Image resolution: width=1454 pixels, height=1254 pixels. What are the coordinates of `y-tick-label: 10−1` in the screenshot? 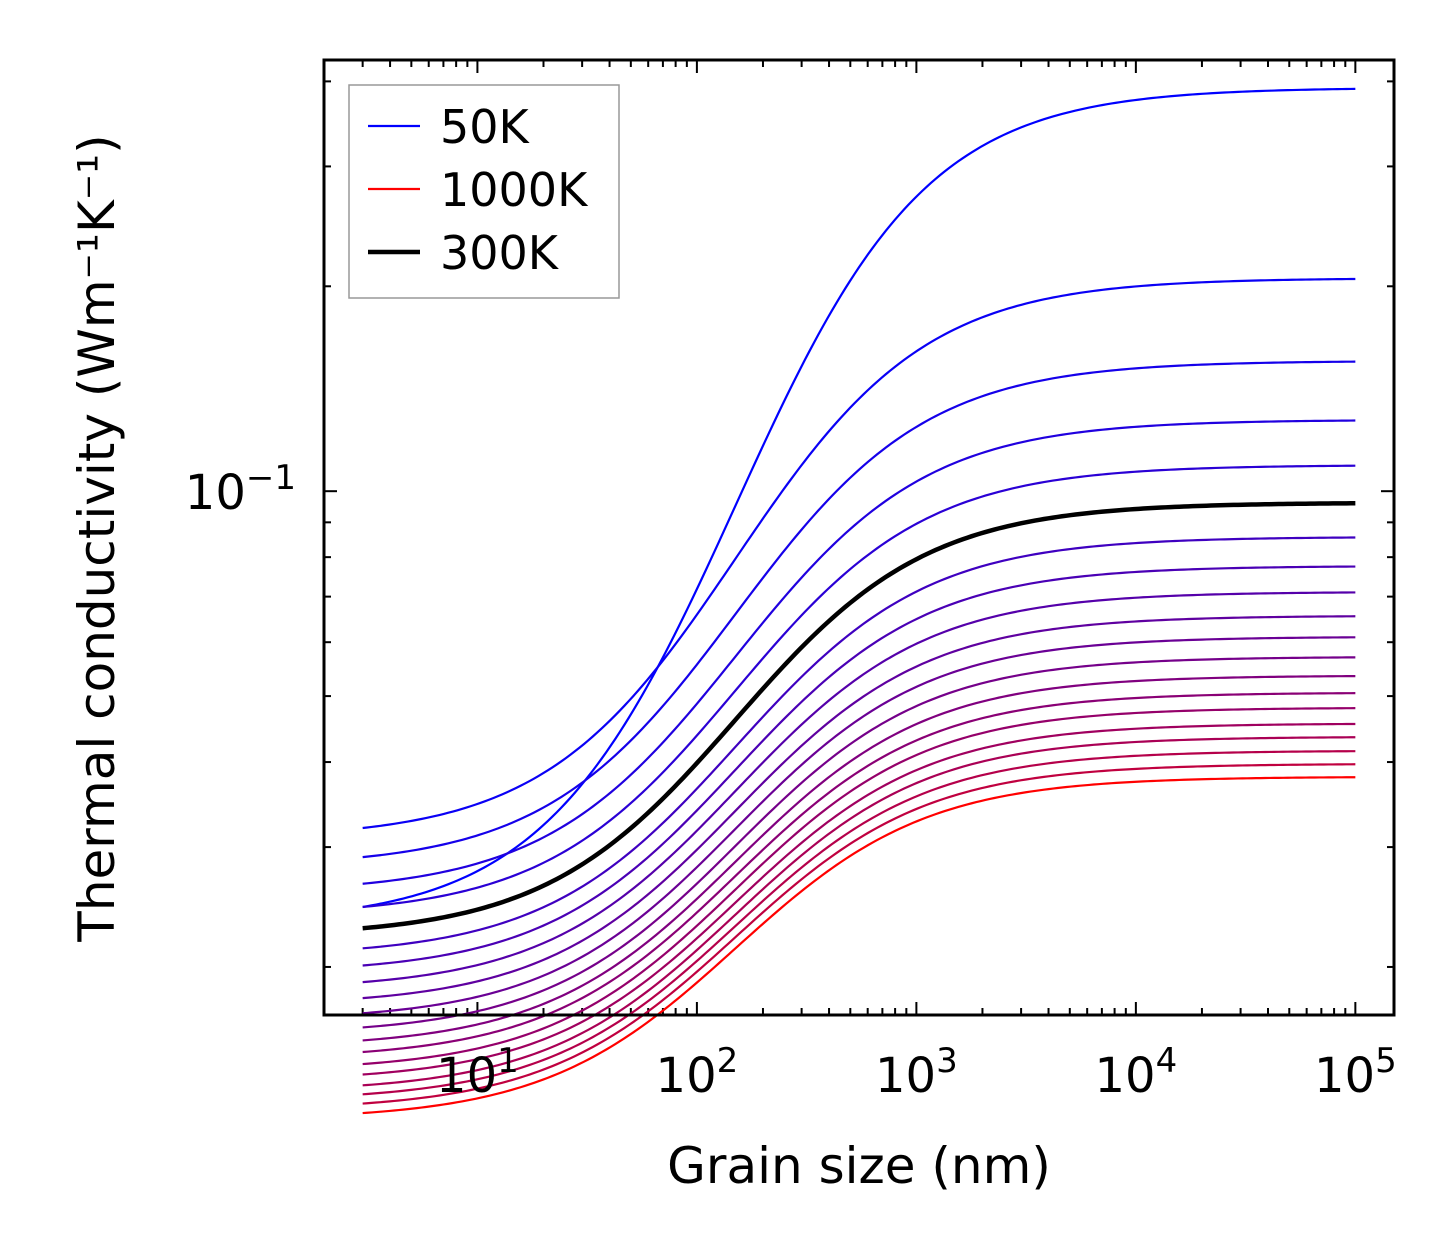 It's located at (240, 489).